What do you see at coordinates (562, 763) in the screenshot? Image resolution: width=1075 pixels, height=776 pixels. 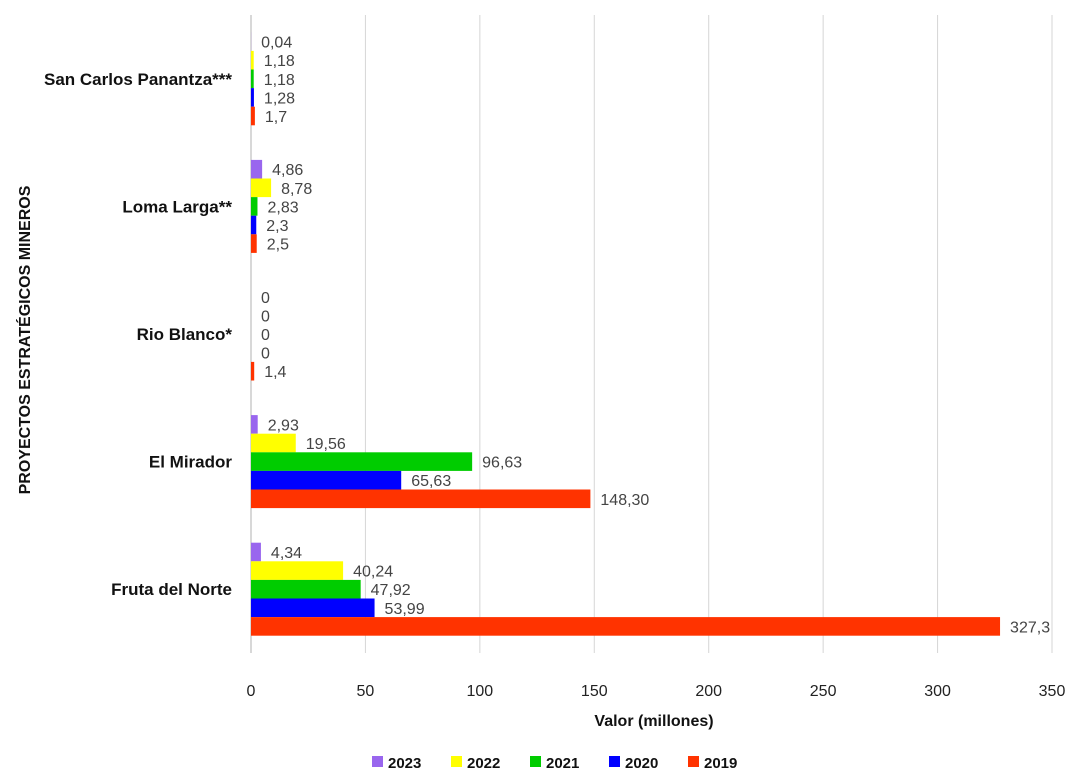 I see `legend-label: 2021` at bounding box center [562, 763].